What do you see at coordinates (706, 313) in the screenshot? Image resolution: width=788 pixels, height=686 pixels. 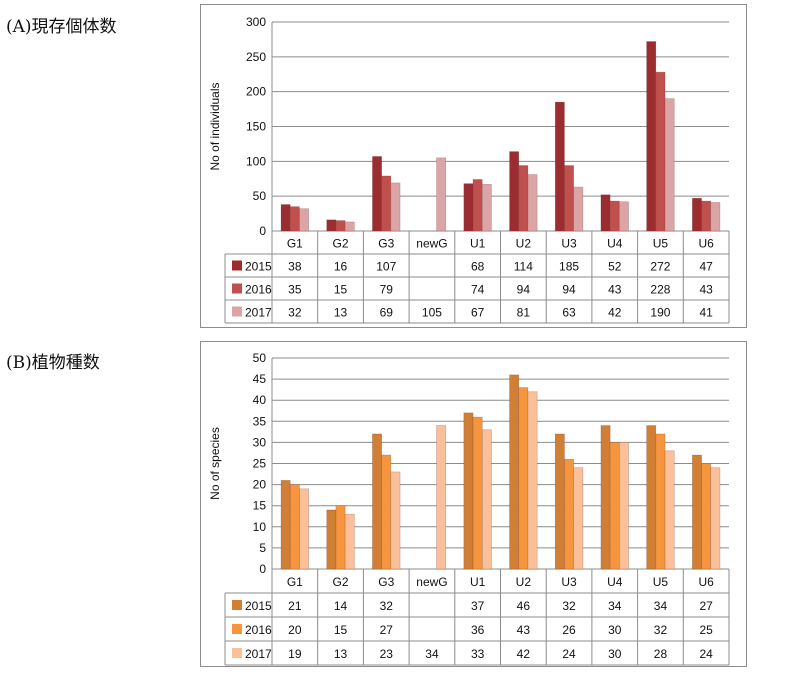 I see `data-table-value: 41` at bounding box center [706, 313].